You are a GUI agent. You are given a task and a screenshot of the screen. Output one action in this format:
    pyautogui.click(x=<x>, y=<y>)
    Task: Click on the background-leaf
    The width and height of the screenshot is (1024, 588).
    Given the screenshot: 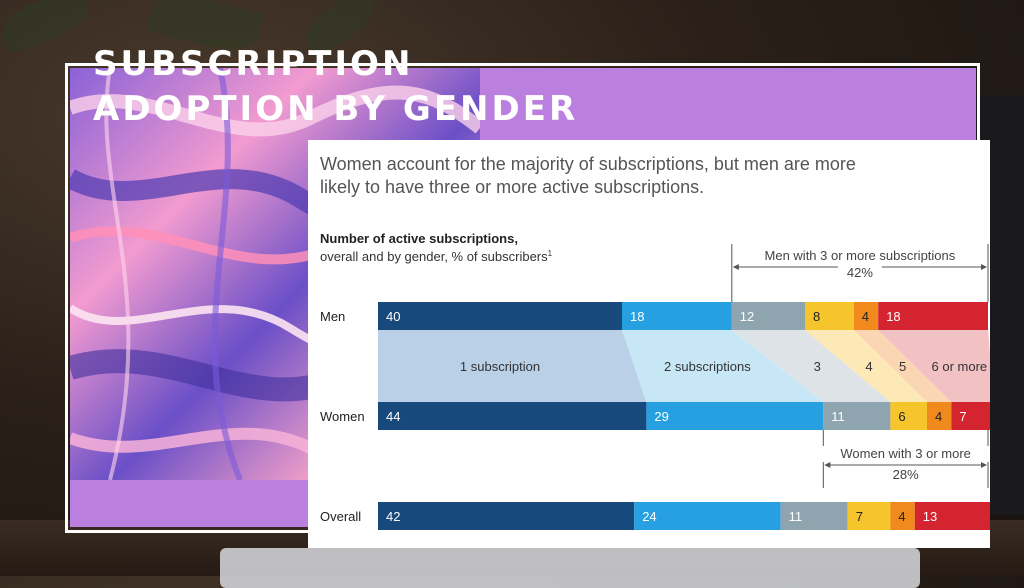 What is the action you would take?
    pyautogui.click(x=47, y=27)
    